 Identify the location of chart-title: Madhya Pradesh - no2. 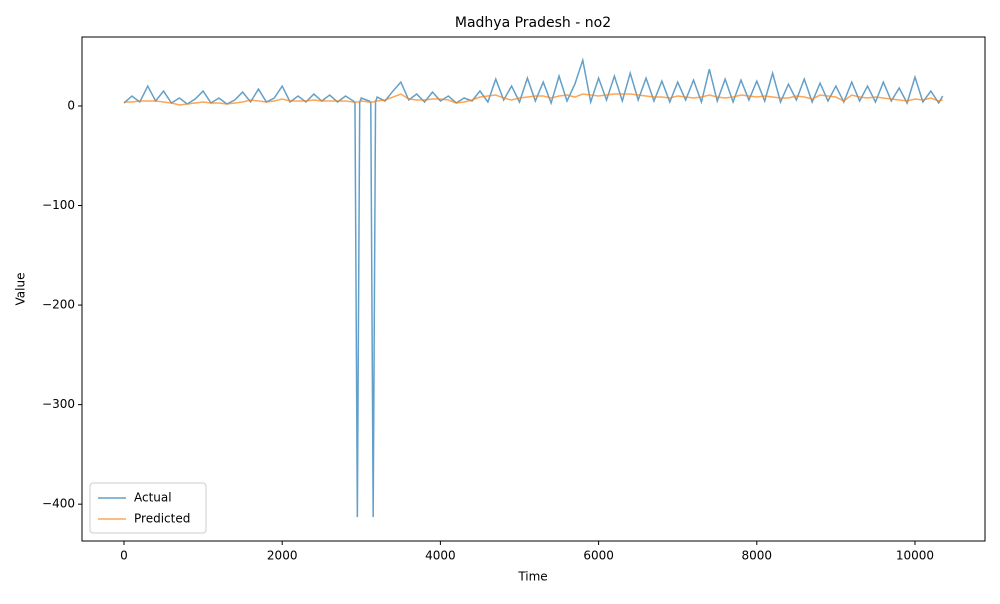
(533, 23).